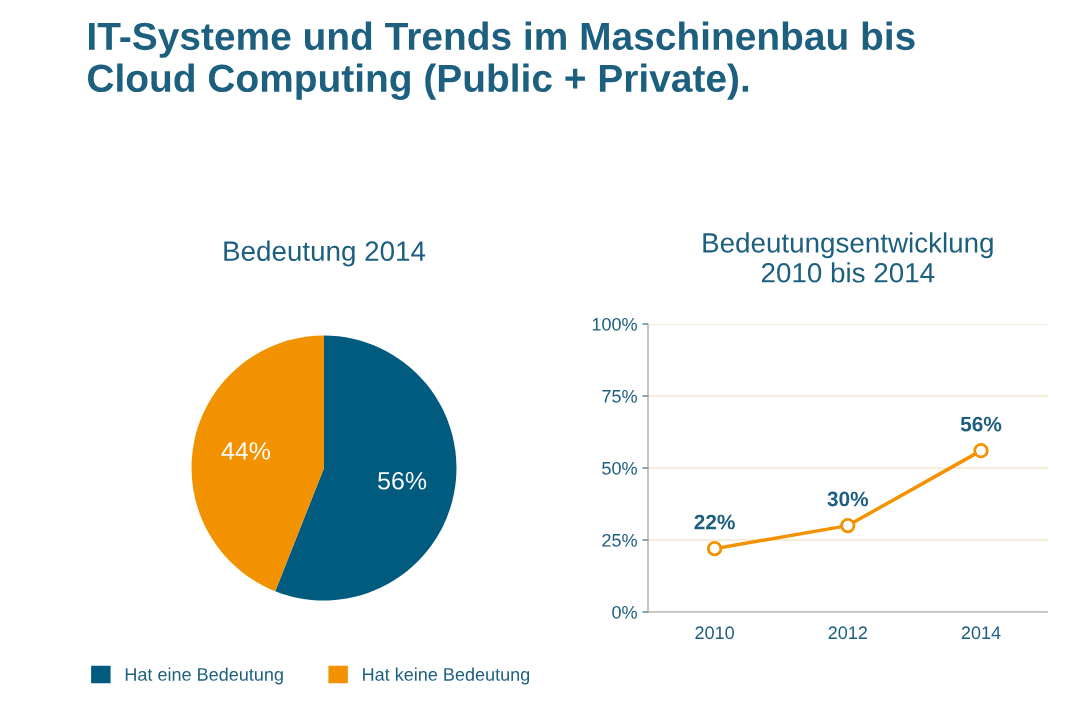  Describe the element at coordinates (714, 633) in the screenshot. I see `x-tick-label: 2010` at that location.